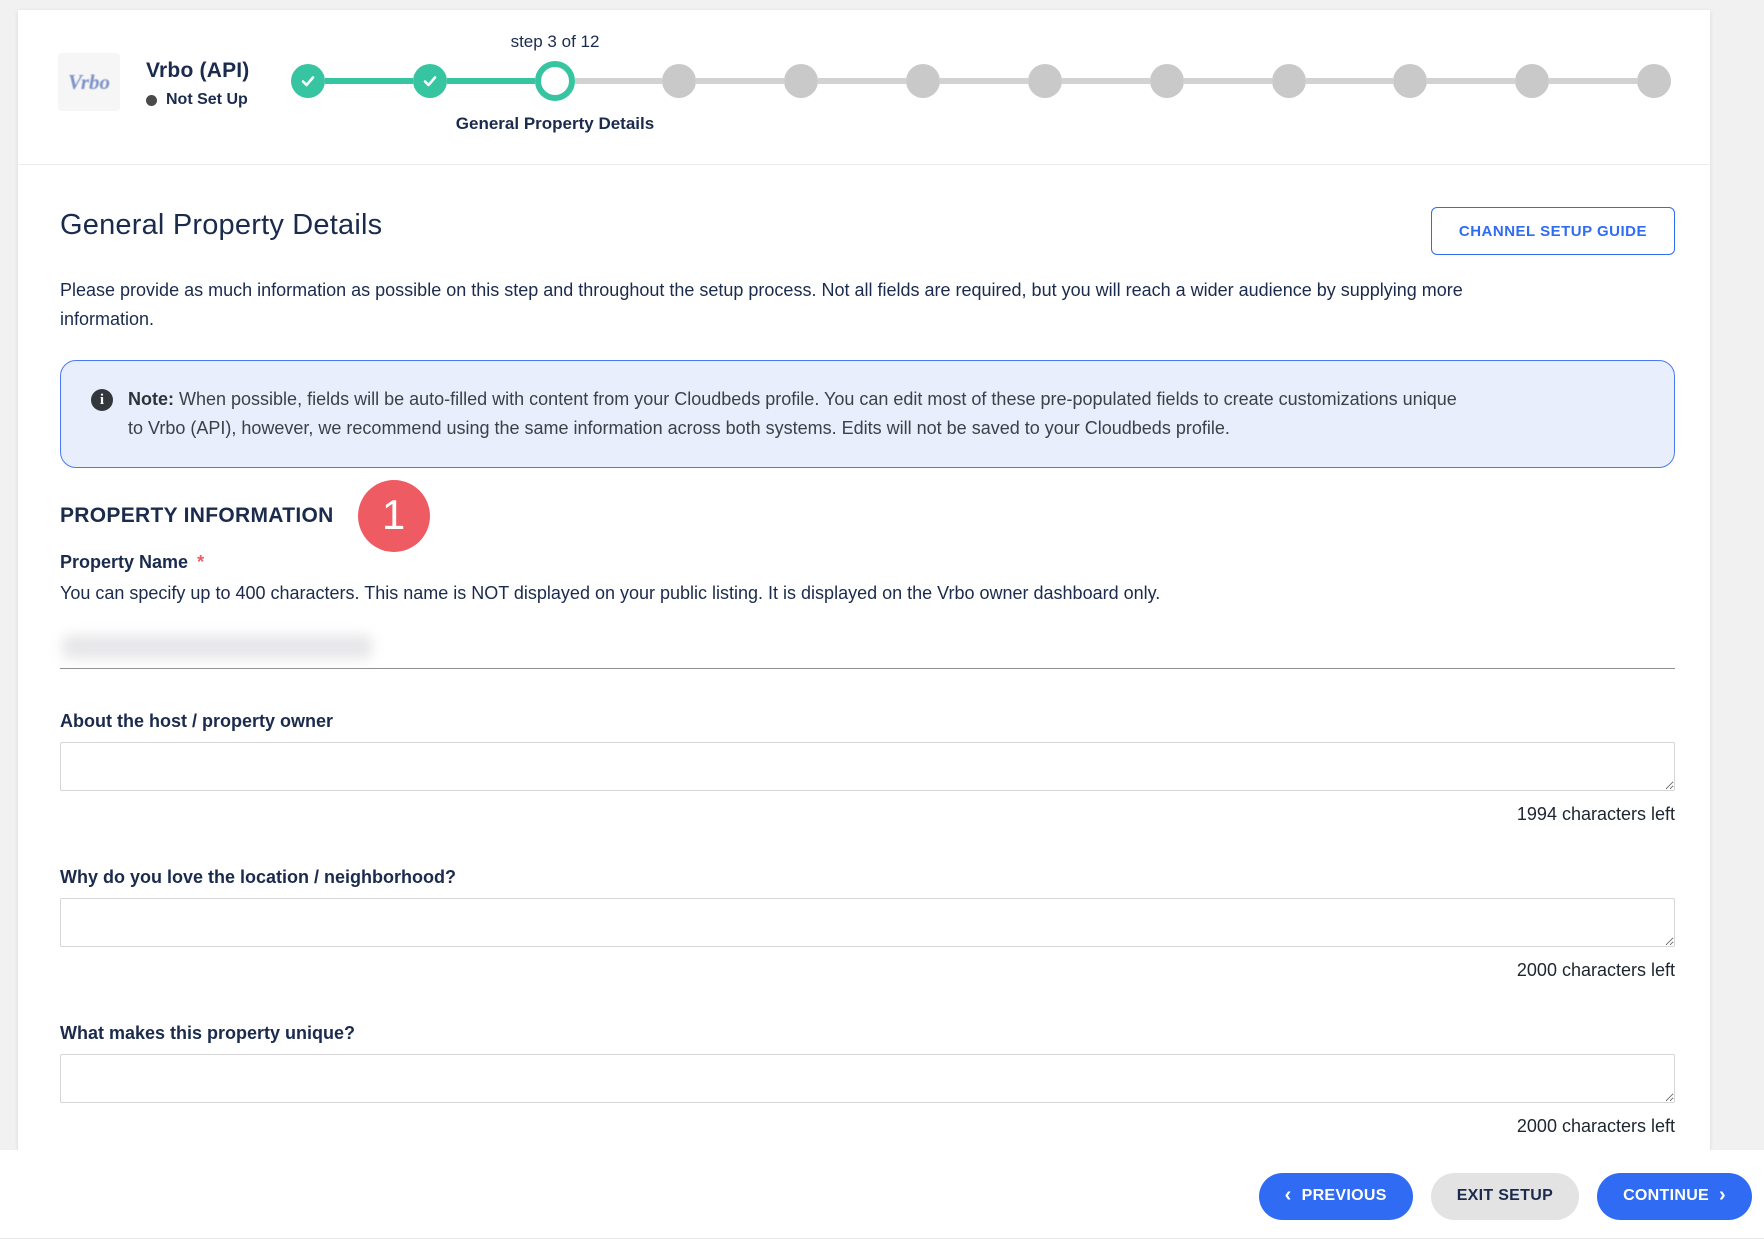 The height and width of the screenshot is (1242, 1764). I want to click on channel-info: Vrbo (API) Not Set Up, so click(198, 84).